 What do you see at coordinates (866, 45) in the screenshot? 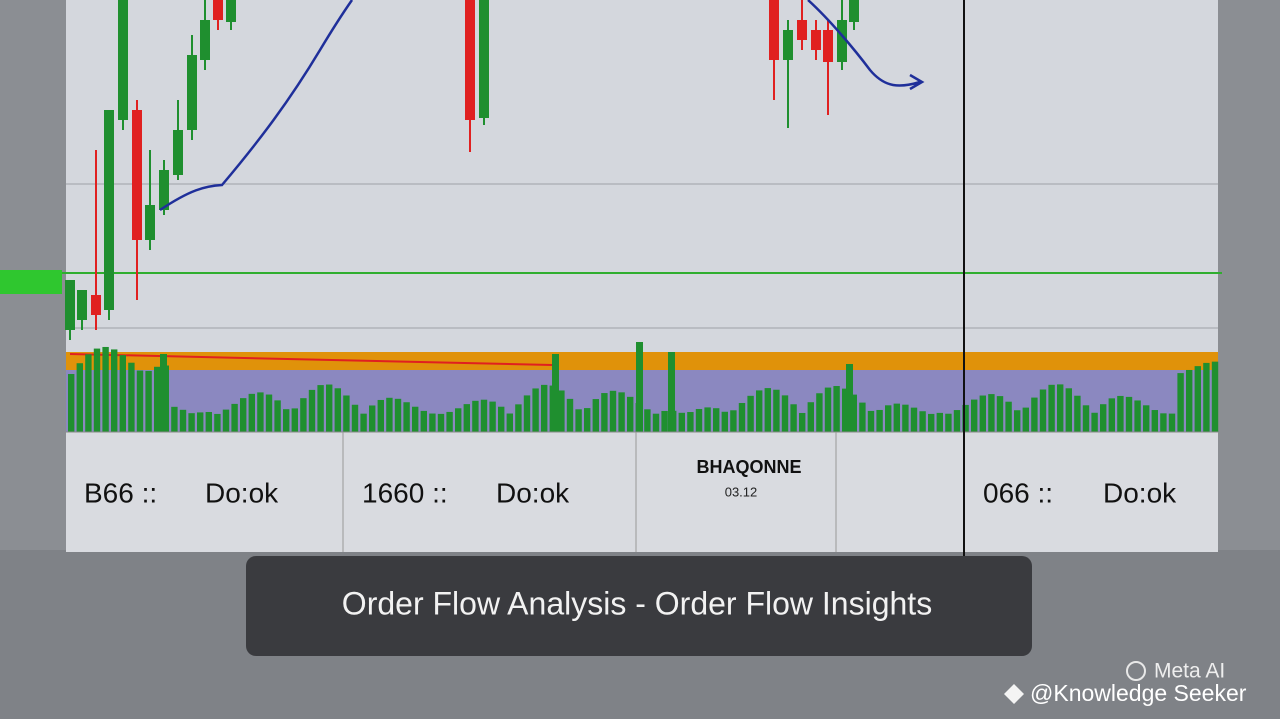
I see `moving-average` at bounding box center [866, 45].